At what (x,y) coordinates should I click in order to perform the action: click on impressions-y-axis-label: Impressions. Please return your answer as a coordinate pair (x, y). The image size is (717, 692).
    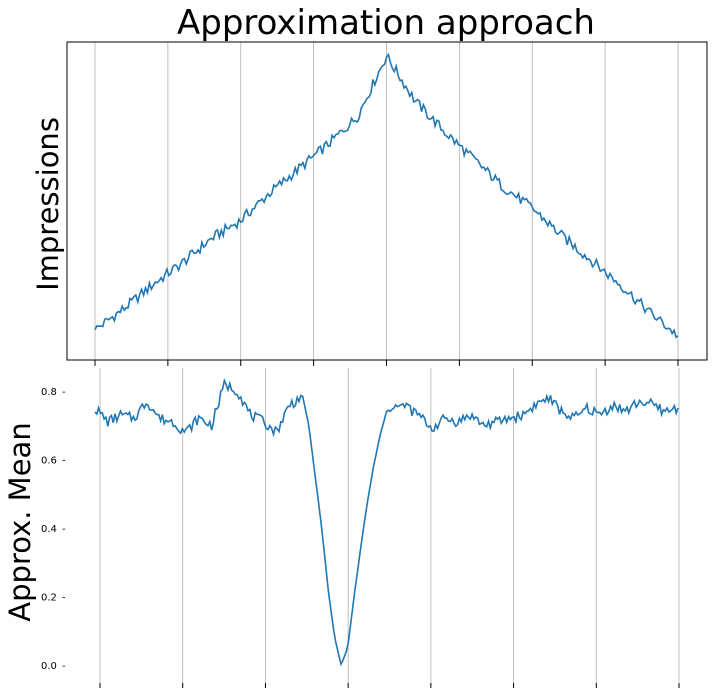
    Looking at the image, I should click on (48, 204).